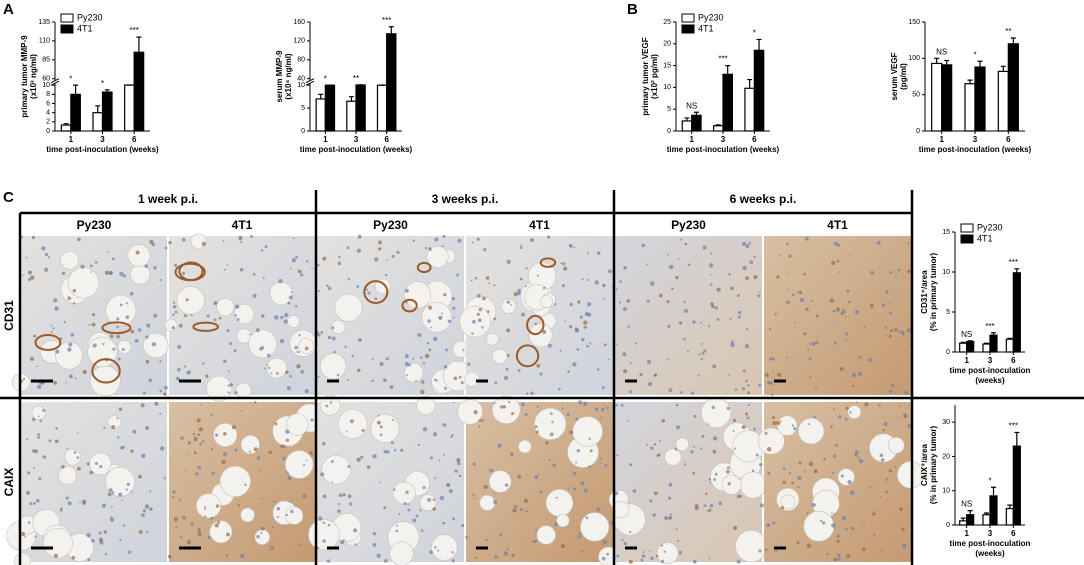 This screenshot has width=1084, height=565. I want to click on significance: NS, so click(691, 105).